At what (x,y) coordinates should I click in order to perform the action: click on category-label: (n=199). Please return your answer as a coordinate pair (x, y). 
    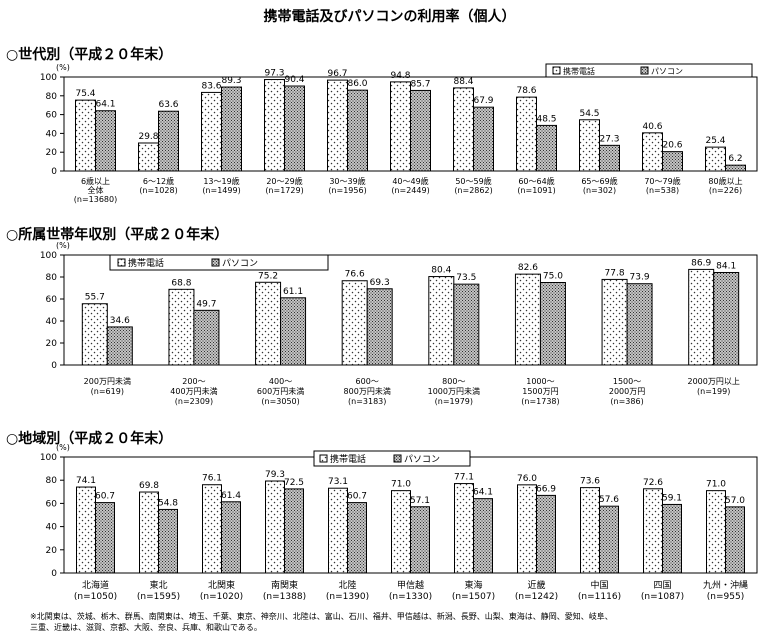
    Looking at the image, I should click on (713, 391).